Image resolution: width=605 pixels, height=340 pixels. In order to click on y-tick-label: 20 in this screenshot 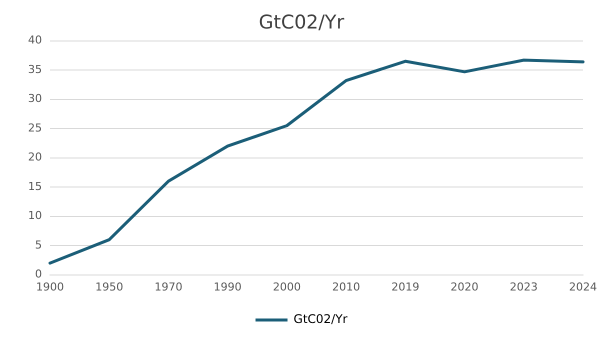, I will do `click(35, 157)`.